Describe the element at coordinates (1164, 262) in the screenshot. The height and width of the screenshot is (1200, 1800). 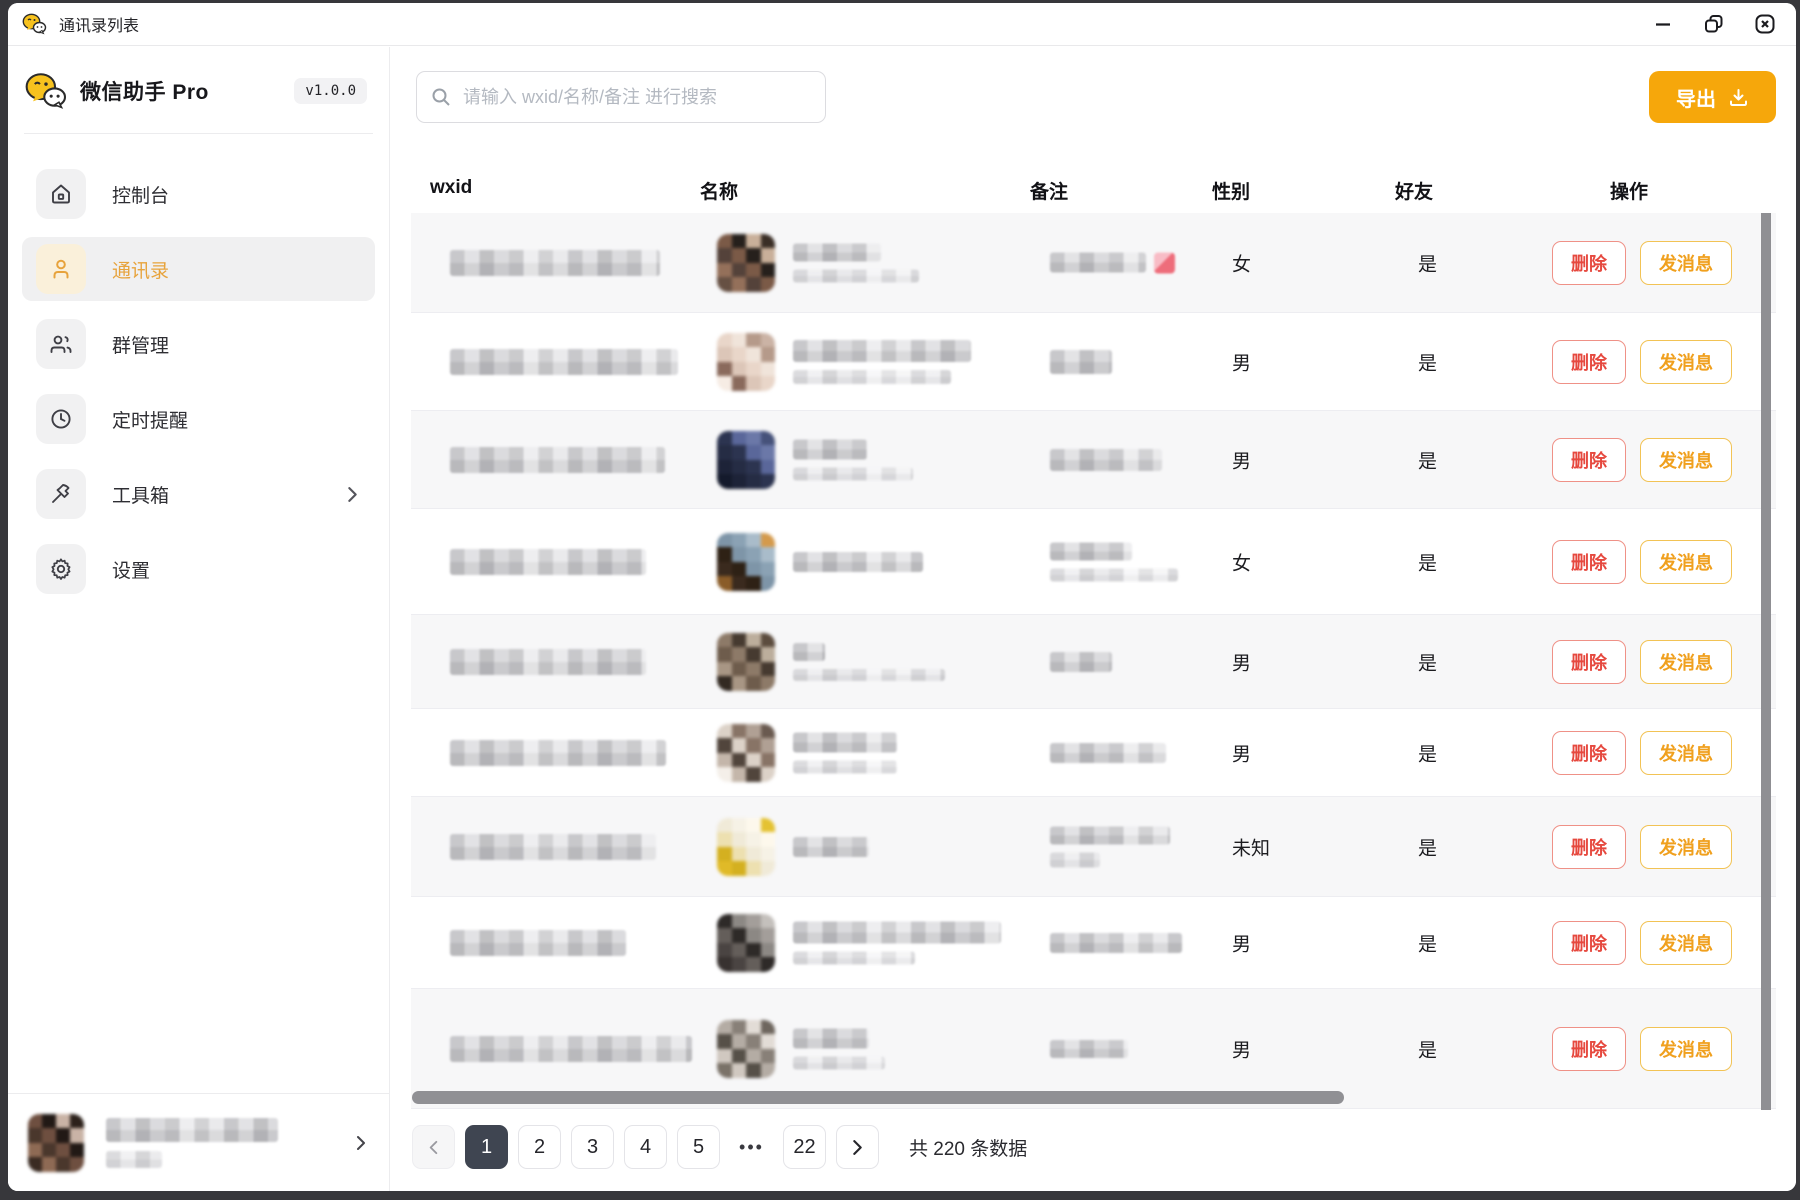
I see `remark-emoji-redacted` at that location.